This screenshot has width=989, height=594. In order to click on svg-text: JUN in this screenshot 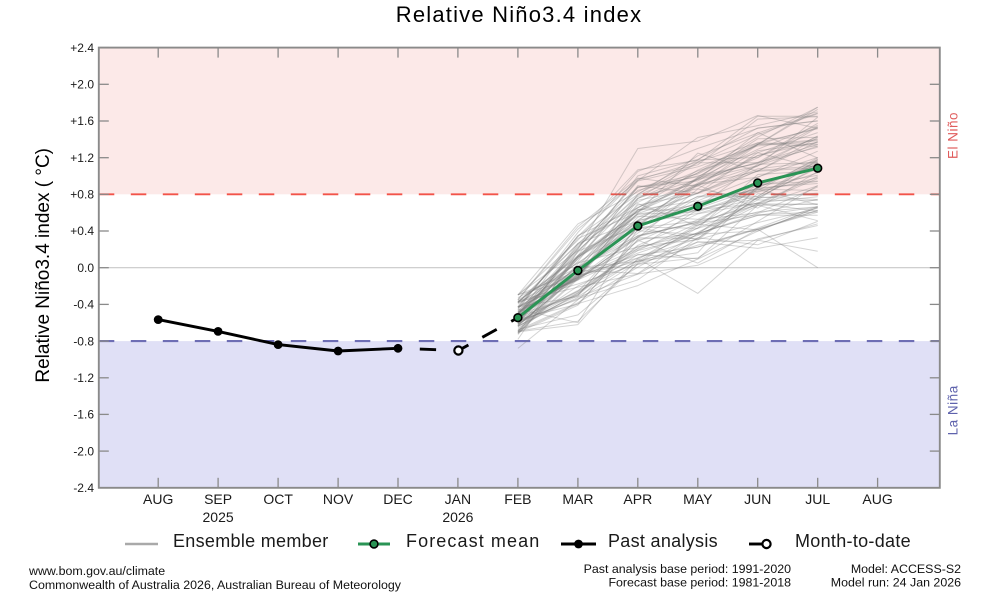, I will do `click(757, 499)`.